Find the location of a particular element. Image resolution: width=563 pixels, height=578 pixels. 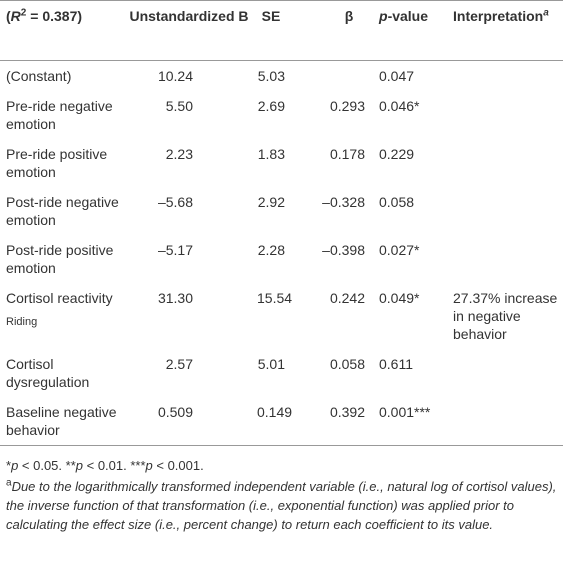

table-cell: 10.24 is located at coordinates (175, 76).